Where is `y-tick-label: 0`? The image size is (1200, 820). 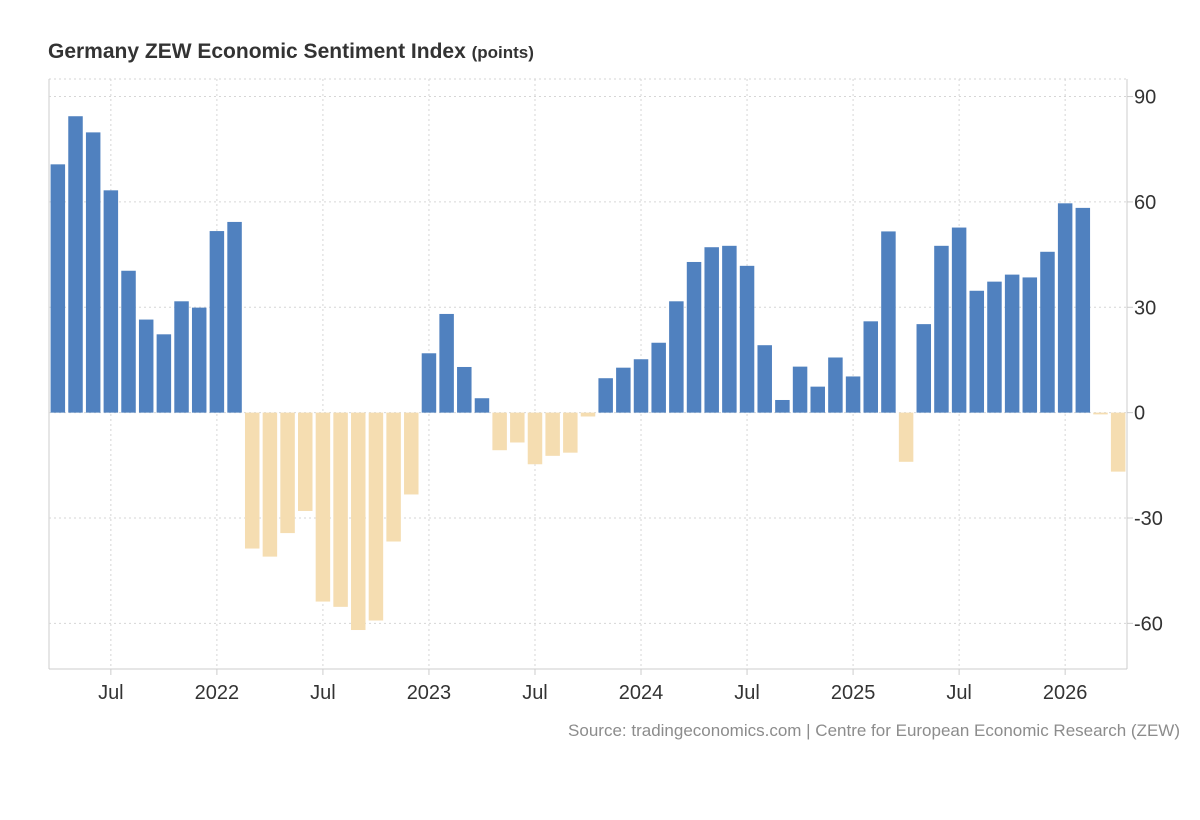
y-tick-label: 0 is located at coordinates (1139, 414).